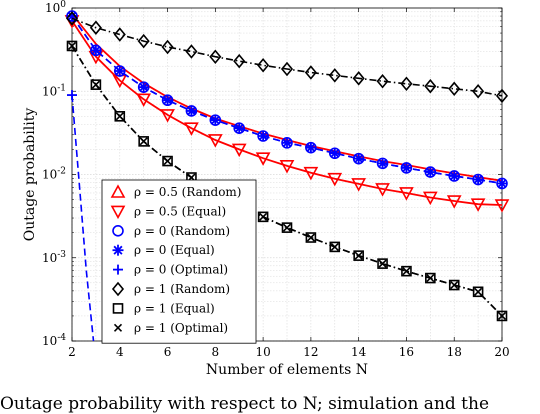  I want to click on x-axis-label: Number of elements N, so click(287, 370).